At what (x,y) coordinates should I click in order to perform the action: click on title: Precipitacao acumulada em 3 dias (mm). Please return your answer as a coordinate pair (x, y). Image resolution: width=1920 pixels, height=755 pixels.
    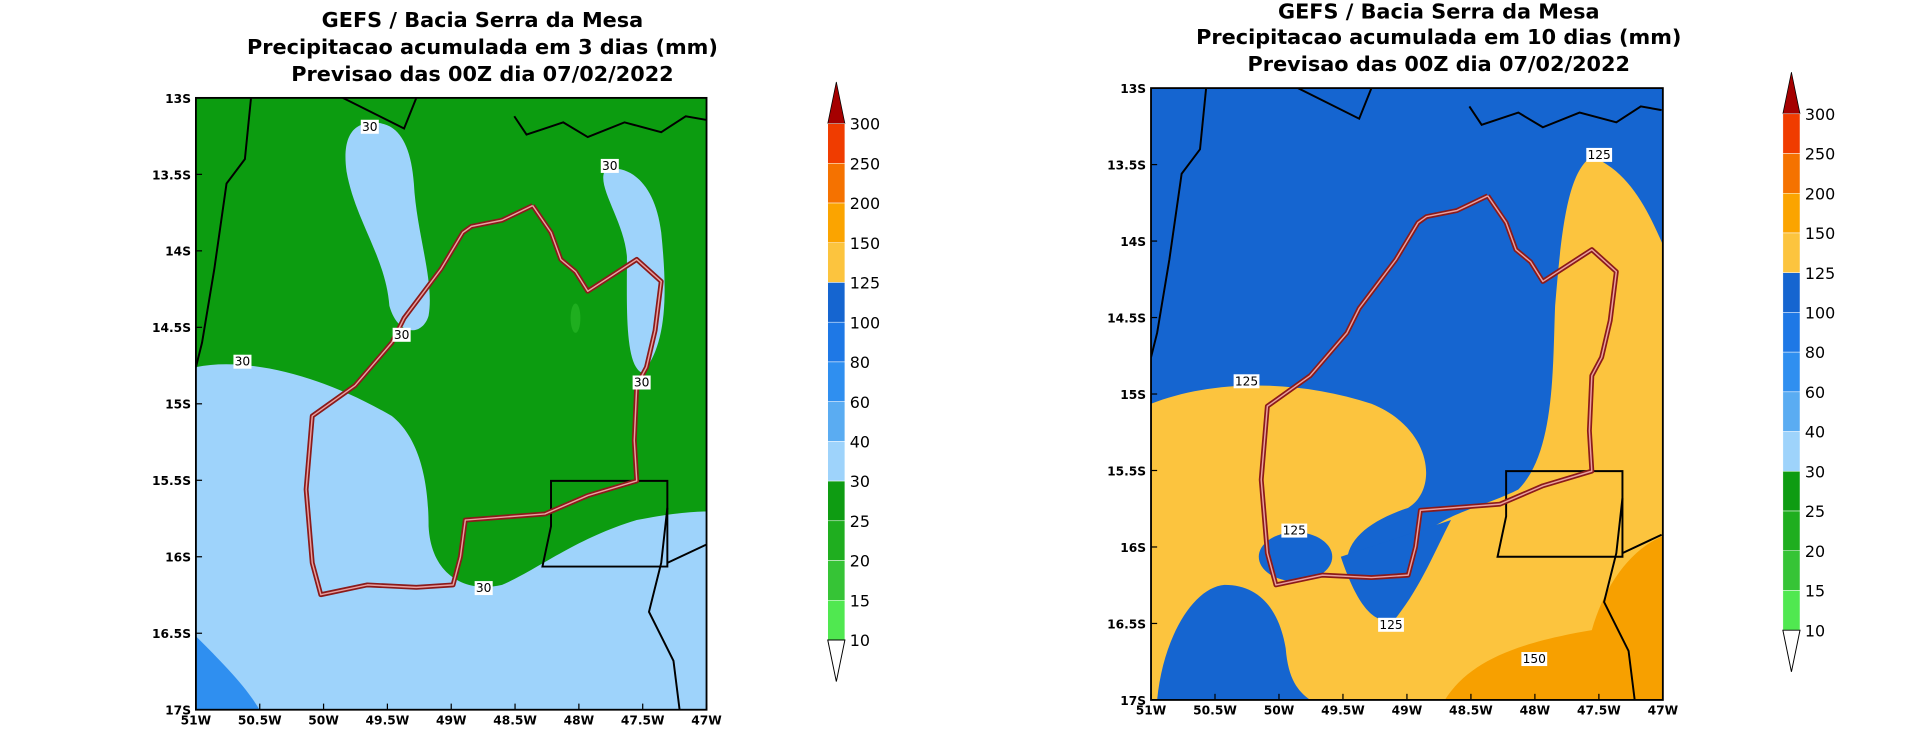
    Looking at the image, I should click on (482, 47).